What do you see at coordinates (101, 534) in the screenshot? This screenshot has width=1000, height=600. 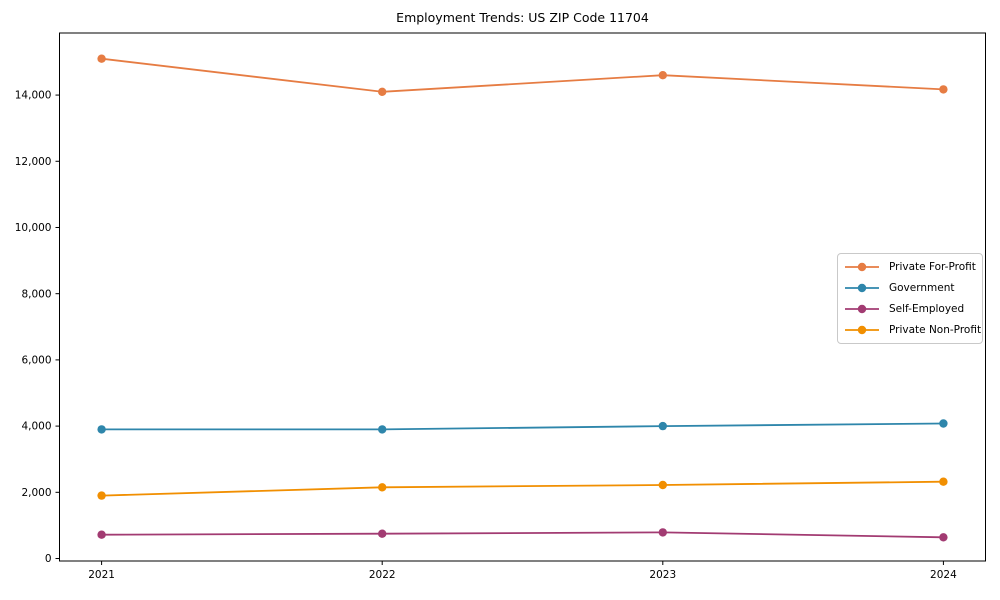 I see `data-point-self-employed-2021` at bounding box center [101, 534].